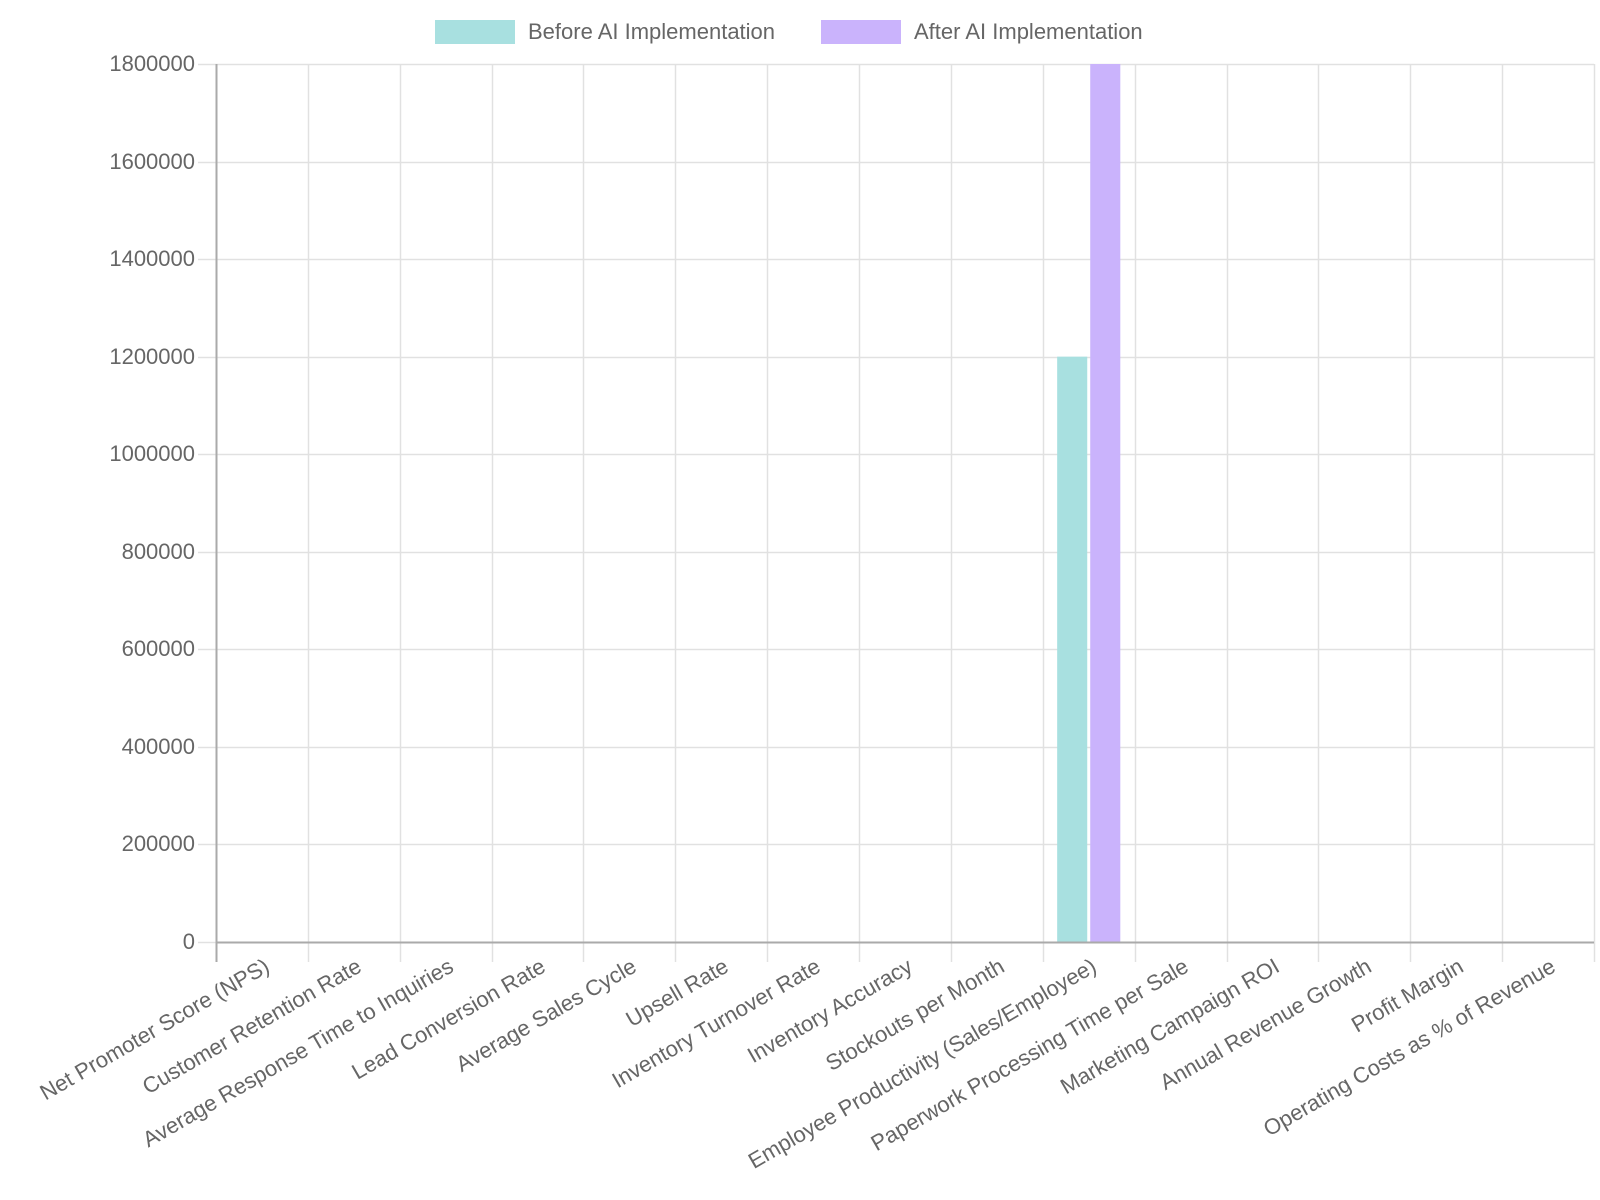  Describe the element at coordinates (1072, 649) in the screenshot. I see `bar-before` at that location.